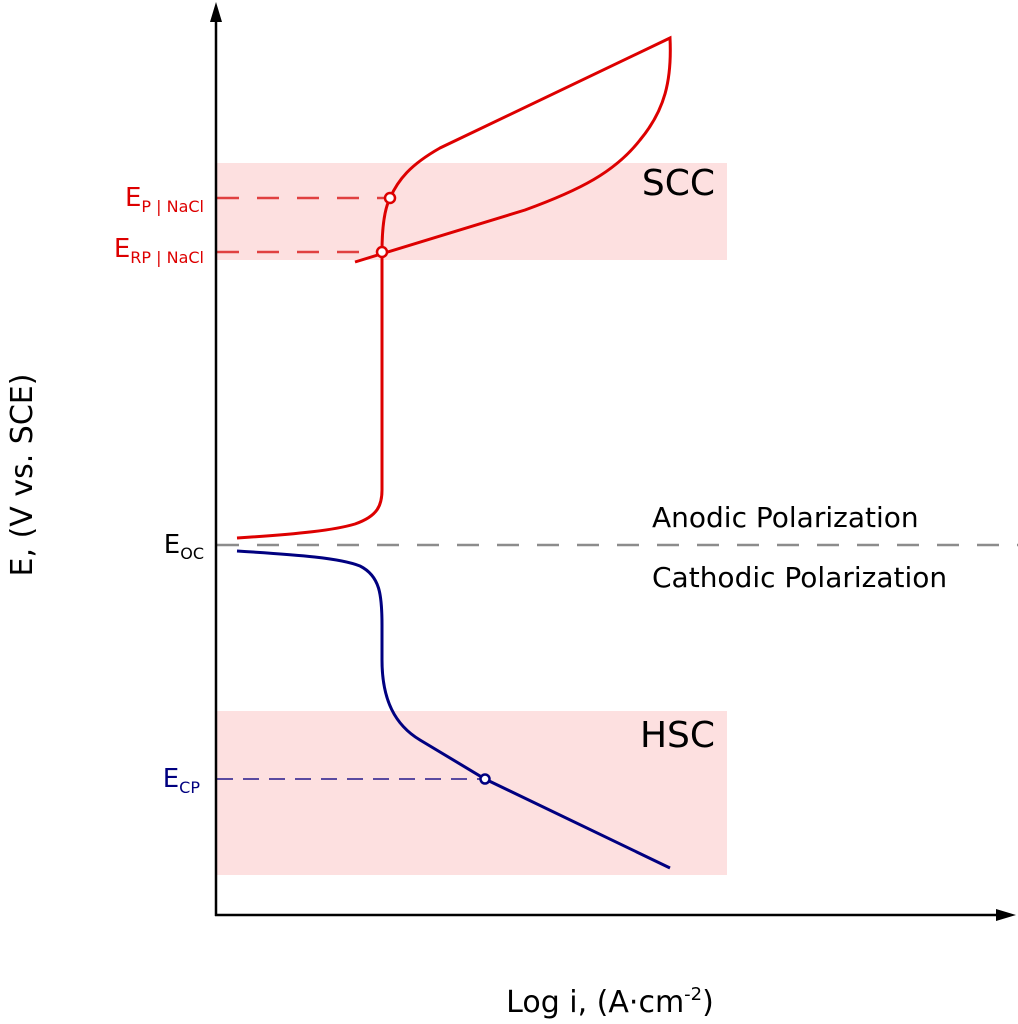  I want to click on scc-region, so click(472, 211).